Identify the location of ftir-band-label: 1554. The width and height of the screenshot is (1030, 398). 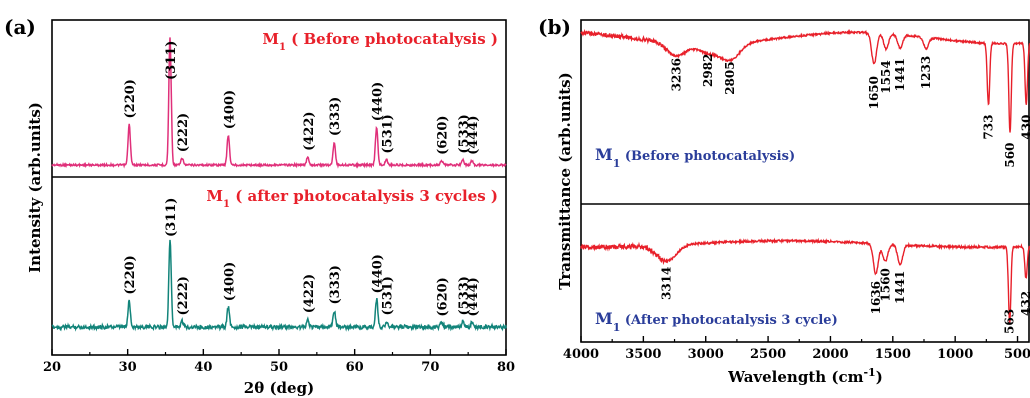
(886, 76).